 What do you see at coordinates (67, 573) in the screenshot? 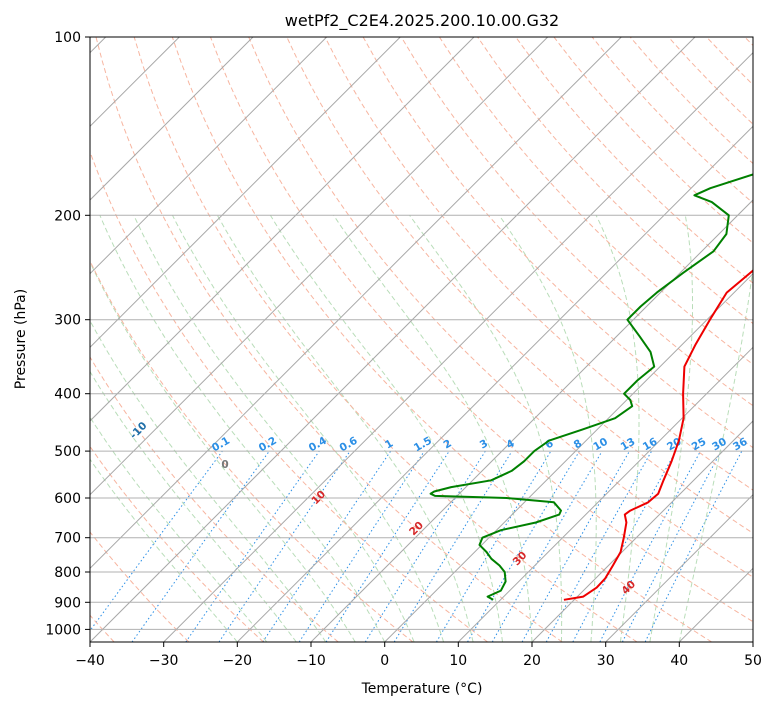
I see `y-tick-label: 800` at bounding box center [67, 573].